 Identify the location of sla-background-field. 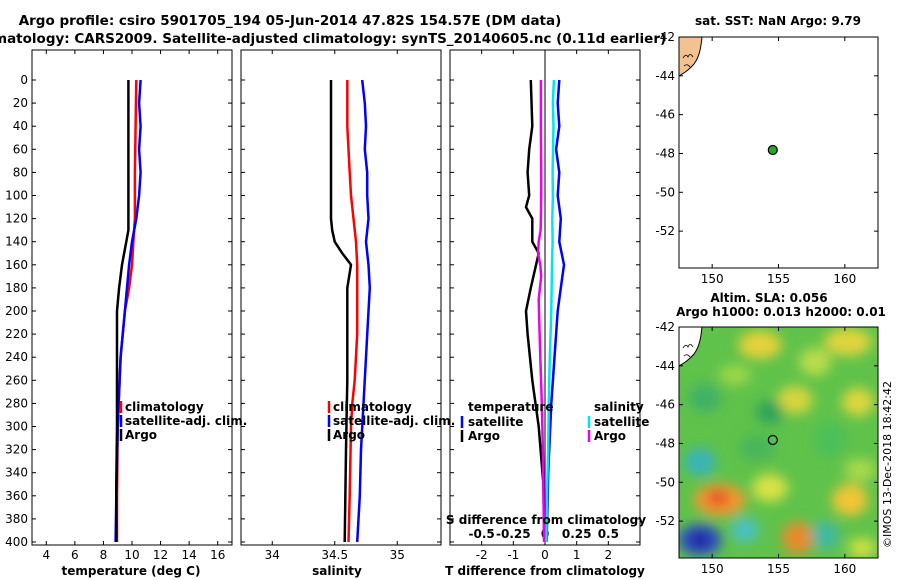
(778, 442).